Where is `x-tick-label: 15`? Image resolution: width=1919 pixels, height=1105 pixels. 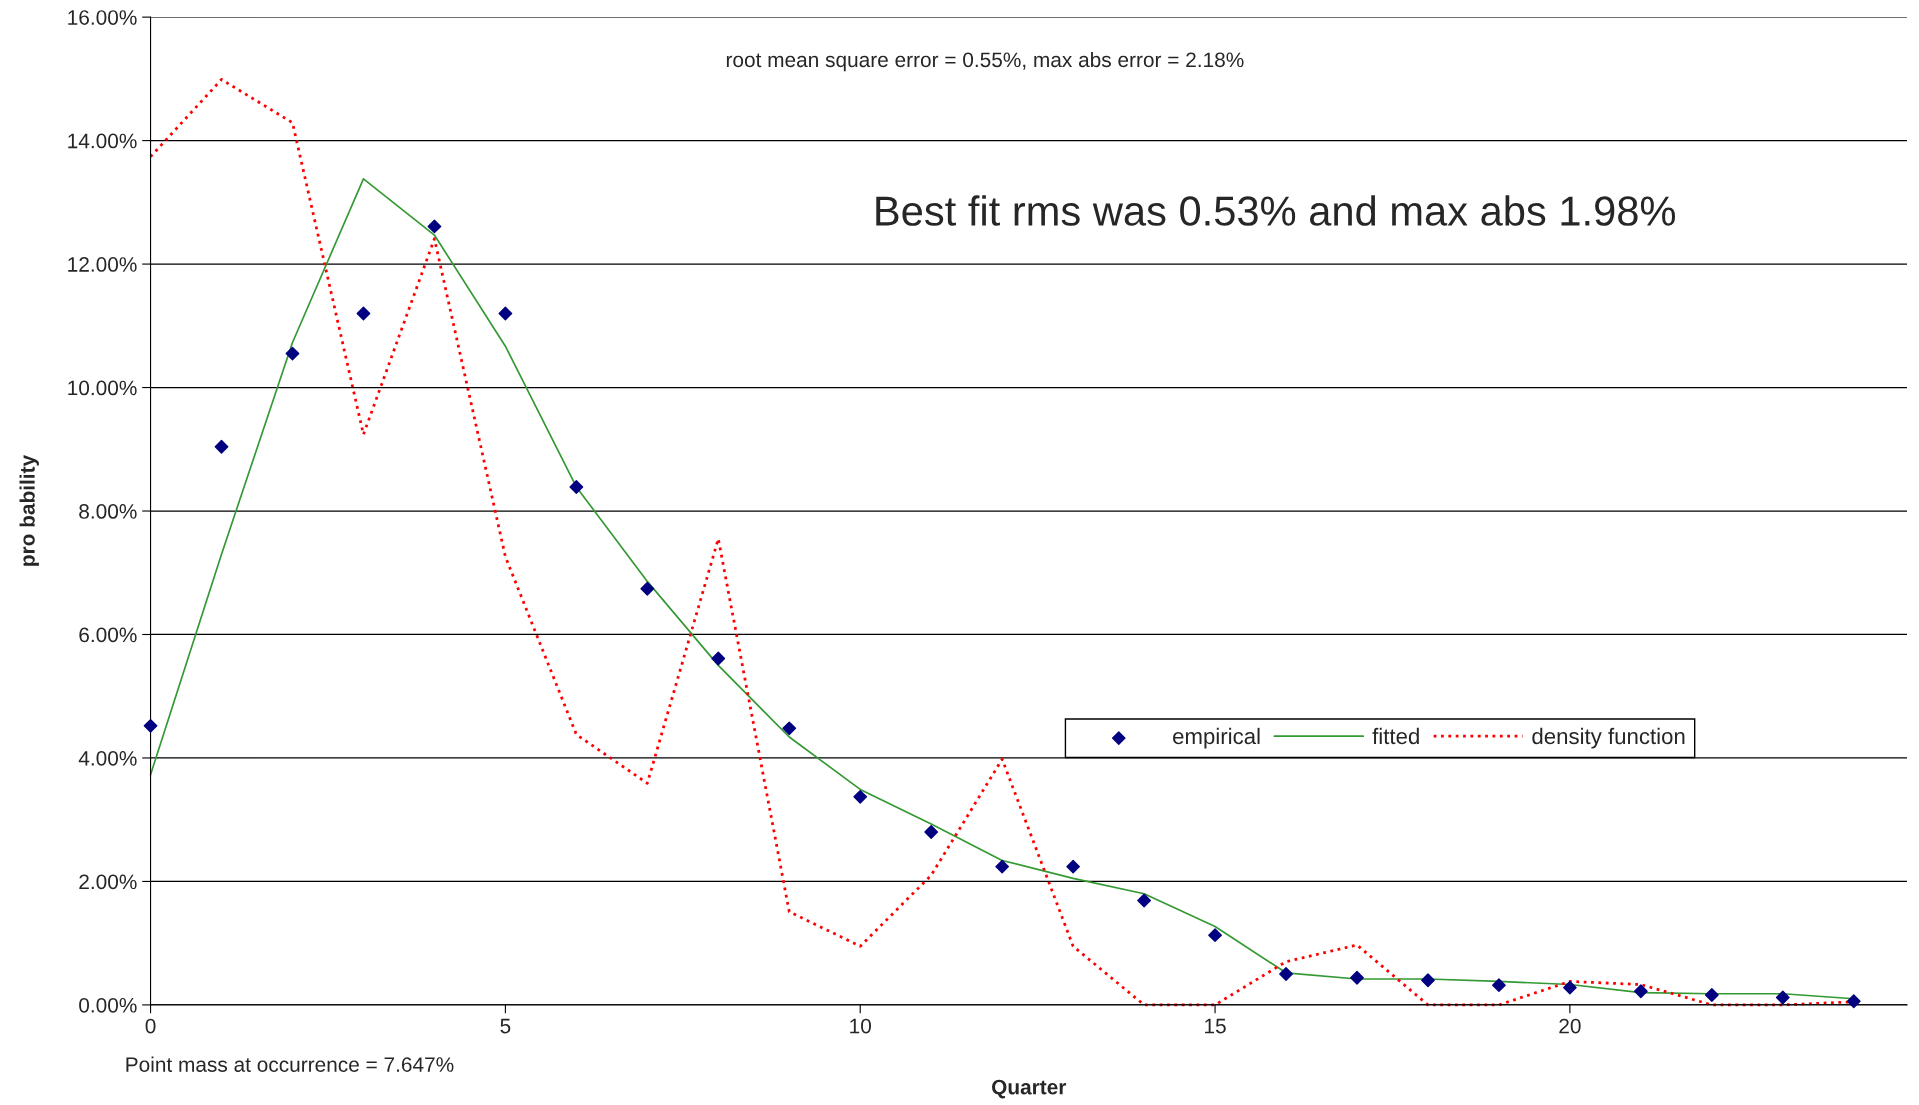 x-tick-label: 15 is located at coordinates (1215, 1026).